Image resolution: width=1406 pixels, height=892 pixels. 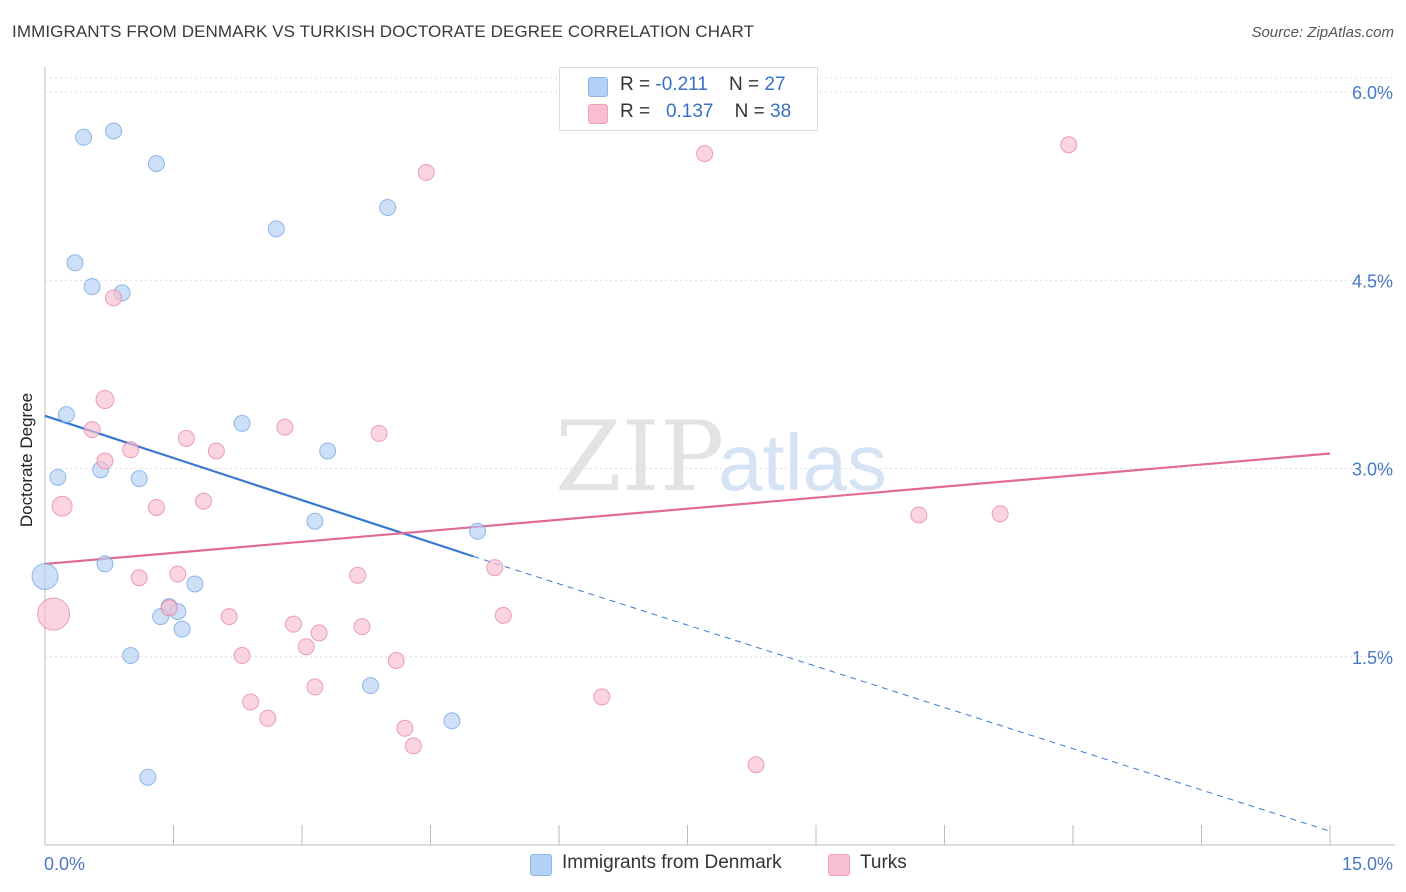 I want to click on legend-r-value: -0.211, so click(x=681, y=84).